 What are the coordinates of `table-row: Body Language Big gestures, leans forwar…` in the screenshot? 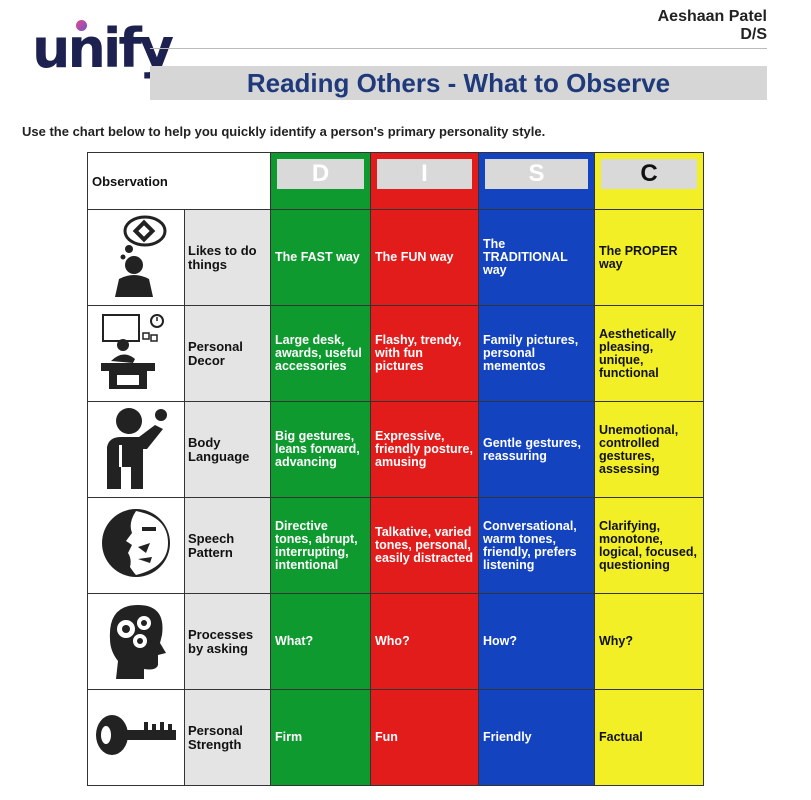 It's located at (395, 449).